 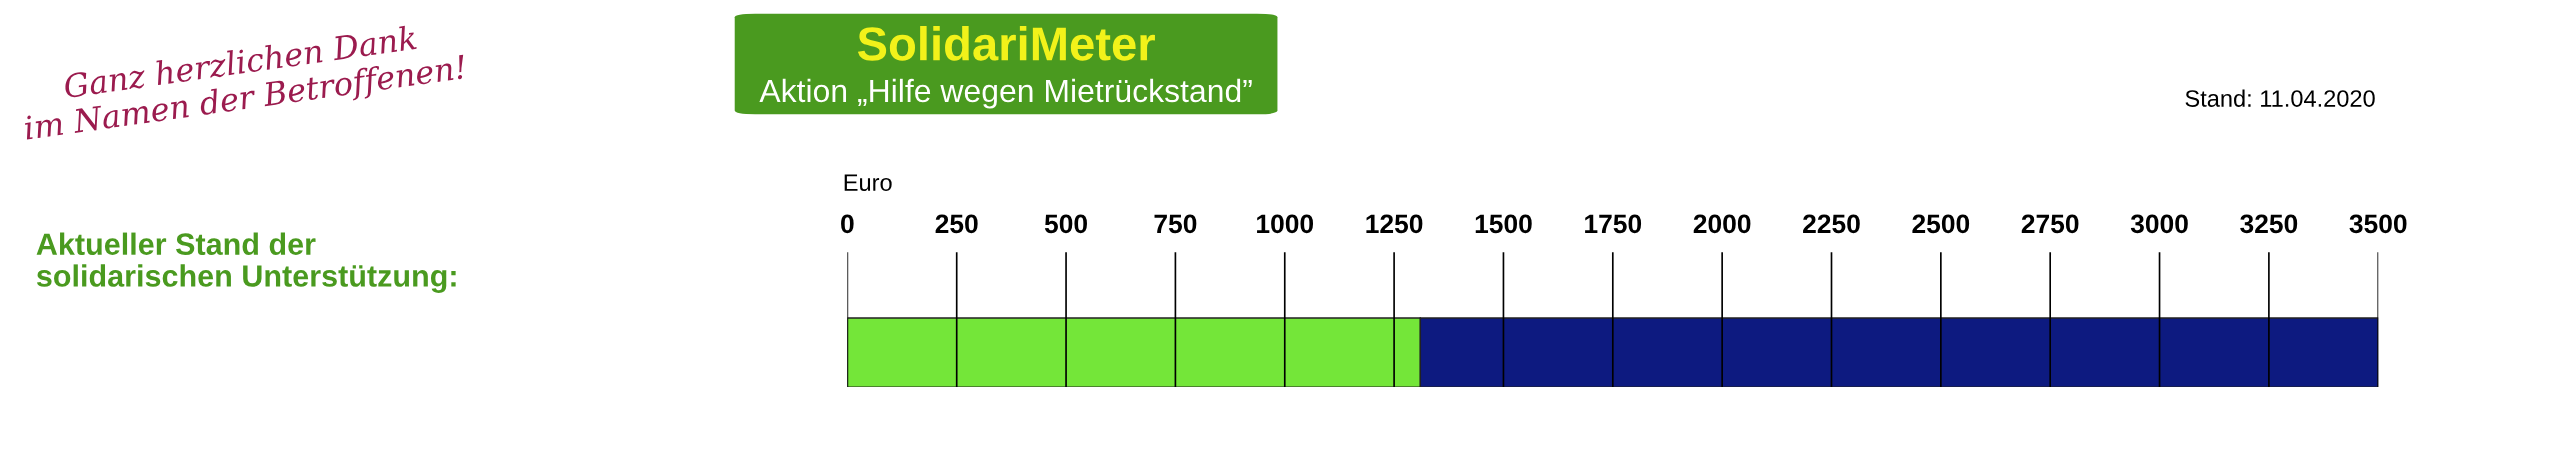 I want to click on x-tick-label: 2750, so click(x=2050, y=224).